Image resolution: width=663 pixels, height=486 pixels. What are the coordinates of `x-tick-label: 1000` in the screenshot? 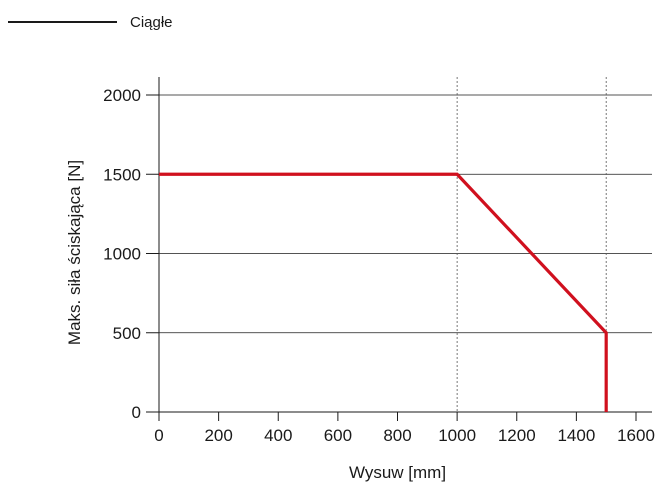 It's located at (457, 435).